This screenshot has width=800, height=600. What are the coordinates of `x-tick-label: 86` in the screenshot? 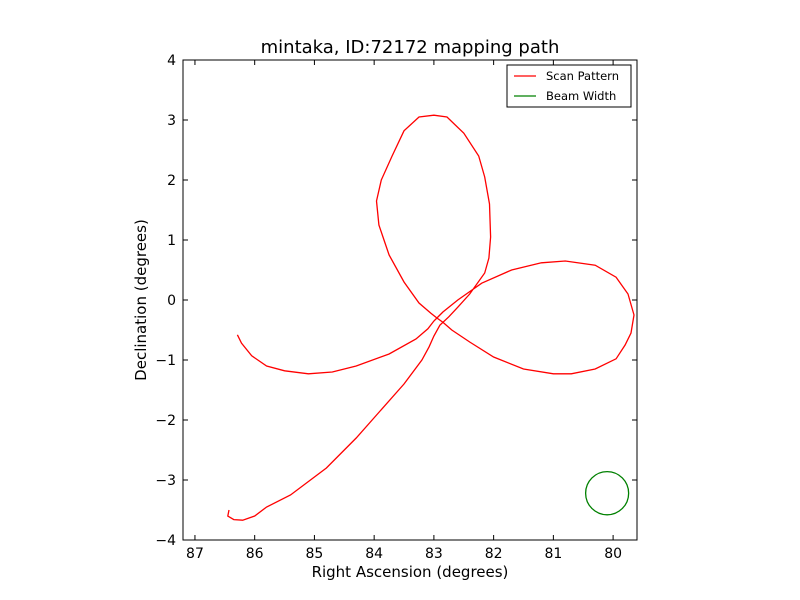 It's located at (255, 554).